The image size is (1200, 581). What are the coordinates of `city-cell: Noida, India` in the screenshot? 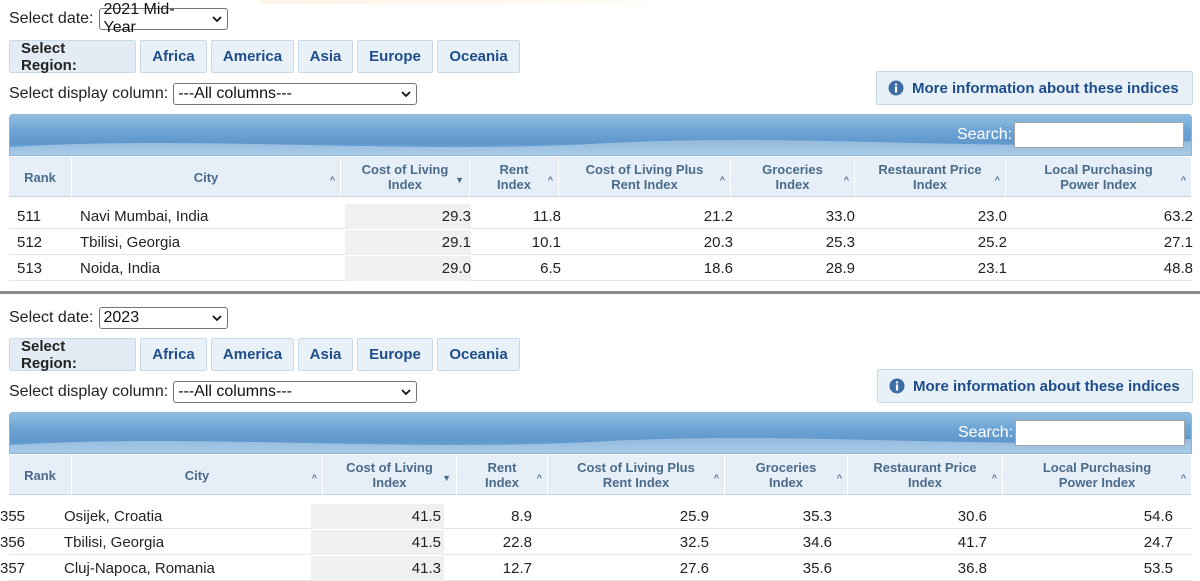 It's located at (120, 268).